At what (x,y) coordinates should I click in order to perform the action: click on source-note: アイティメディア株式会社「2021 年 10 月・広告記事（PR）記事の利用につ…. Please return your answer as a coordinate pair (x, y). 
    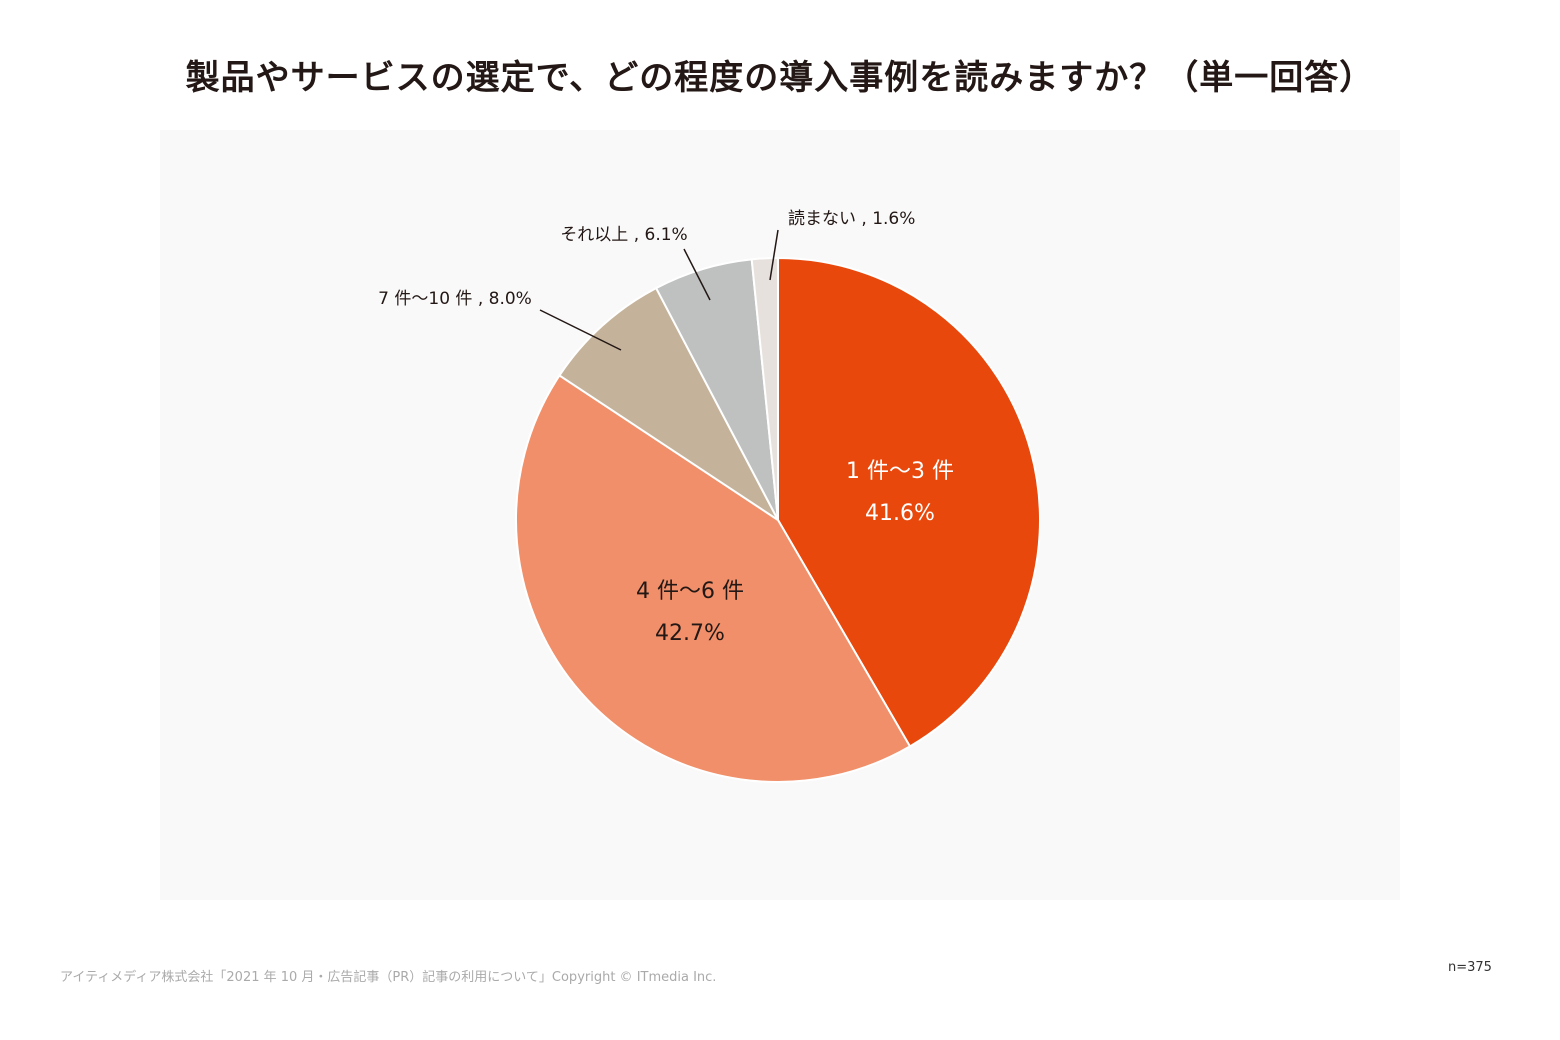
    Looking at the image, I should click on (388, 977).